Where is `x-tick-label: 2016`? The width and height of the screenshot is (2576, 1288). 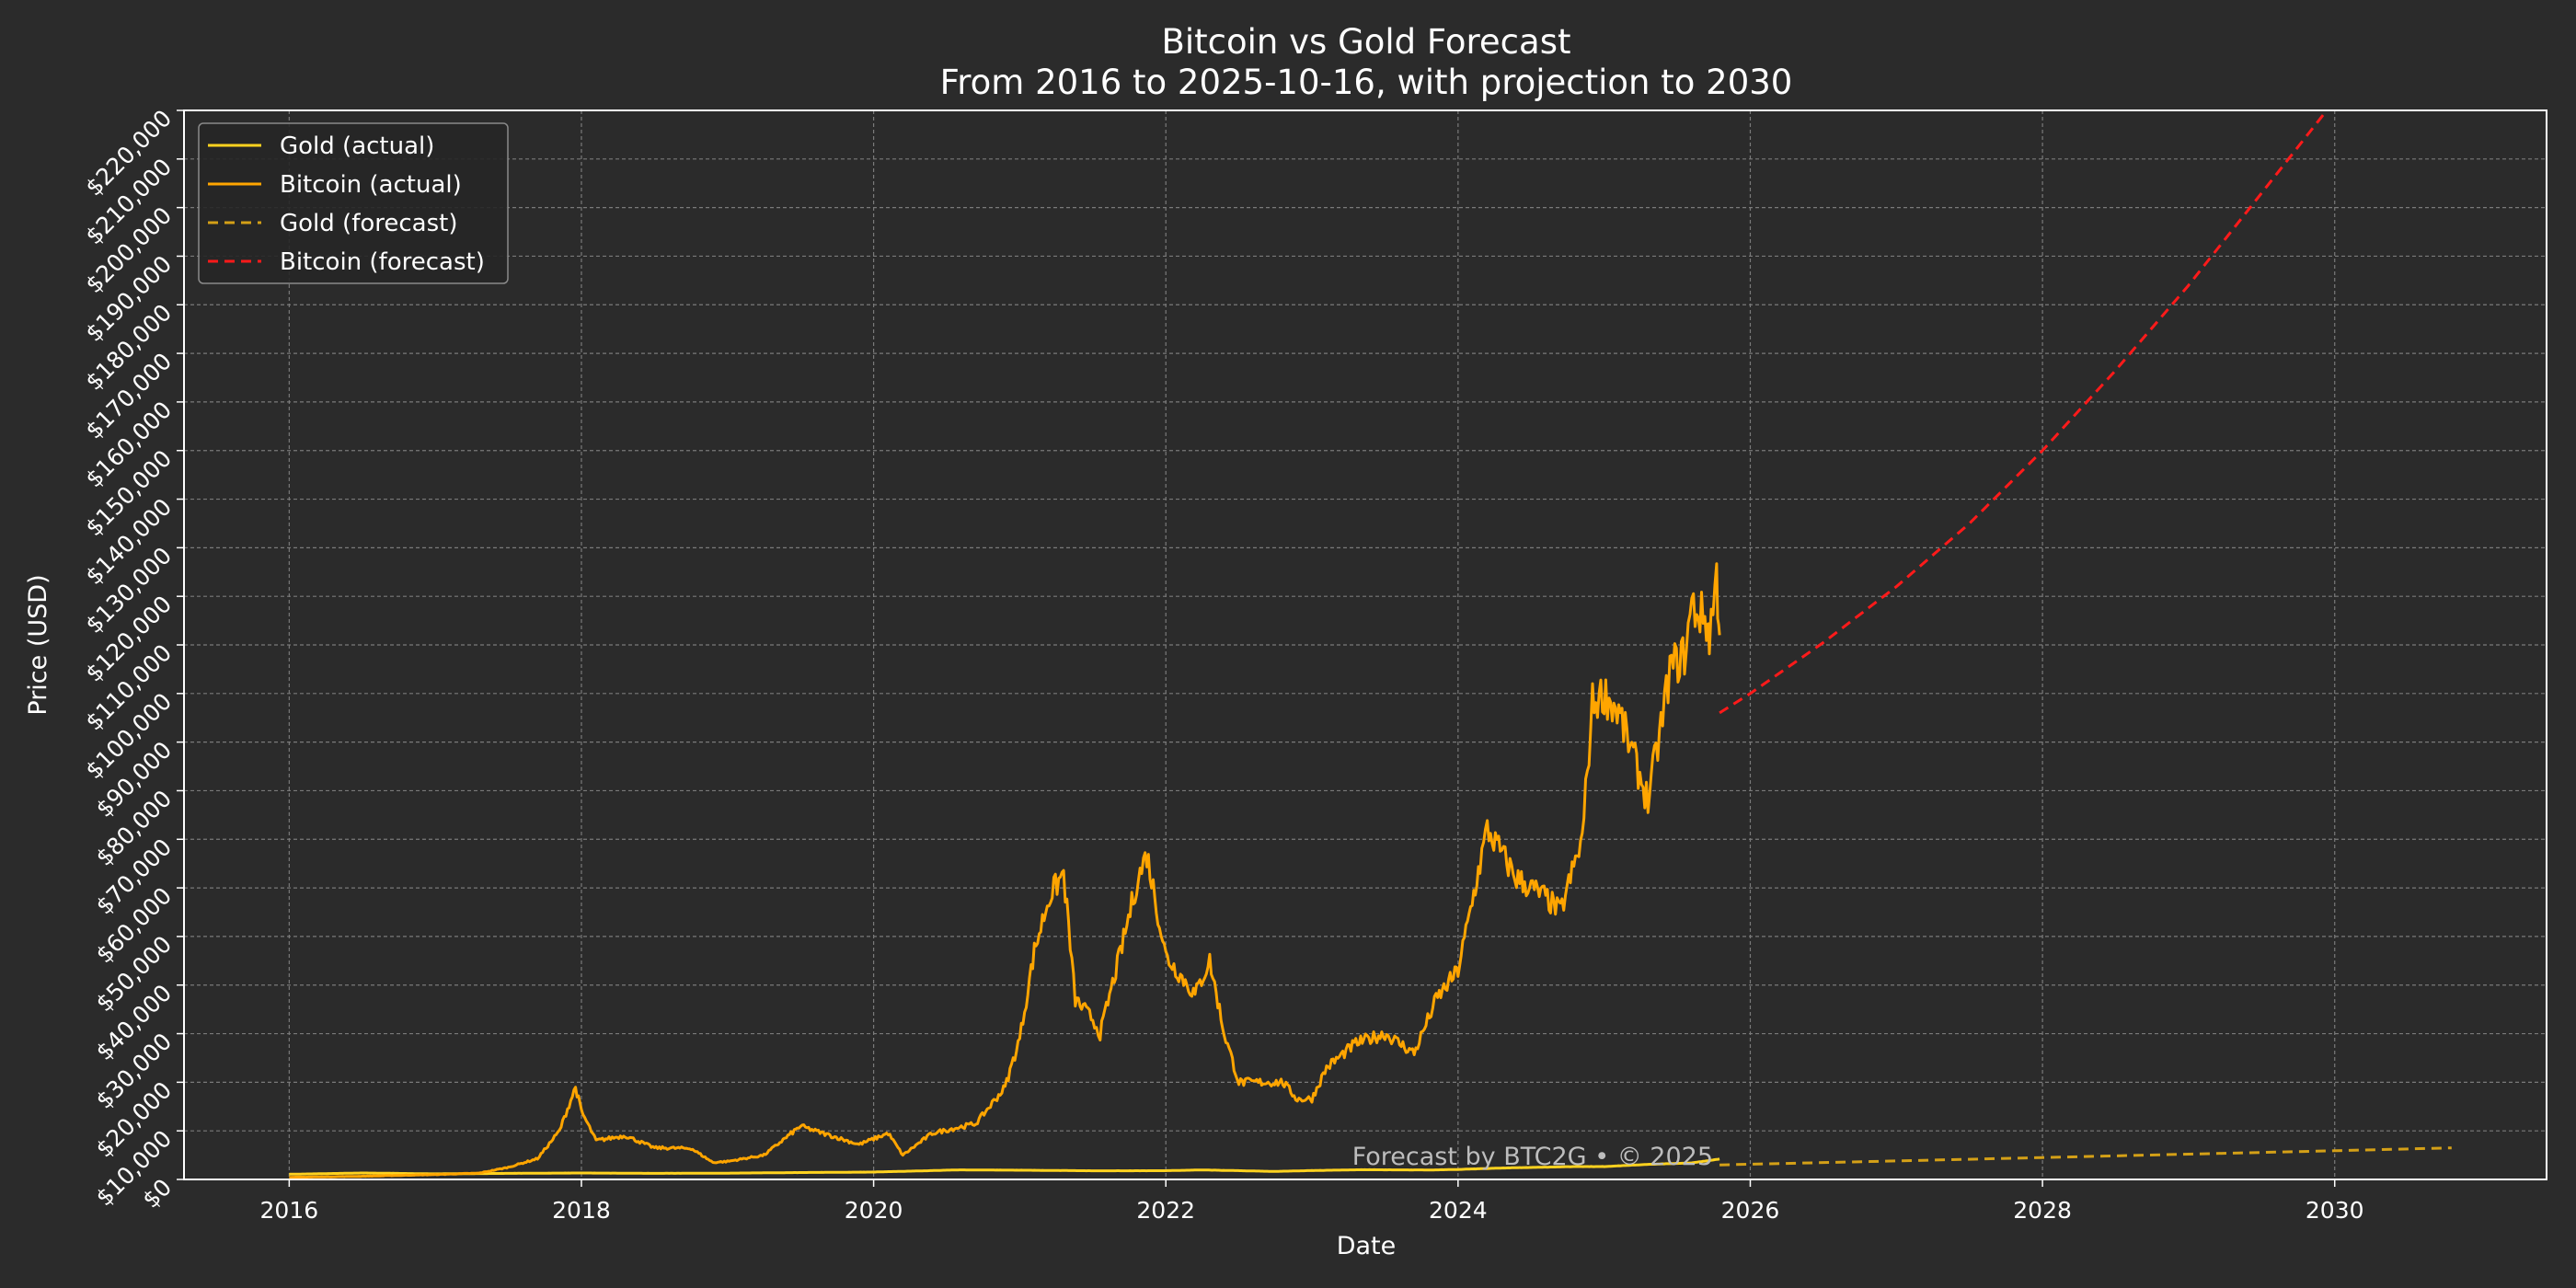
x-tick-label: 2016 is located at coordinates (289, 1210).